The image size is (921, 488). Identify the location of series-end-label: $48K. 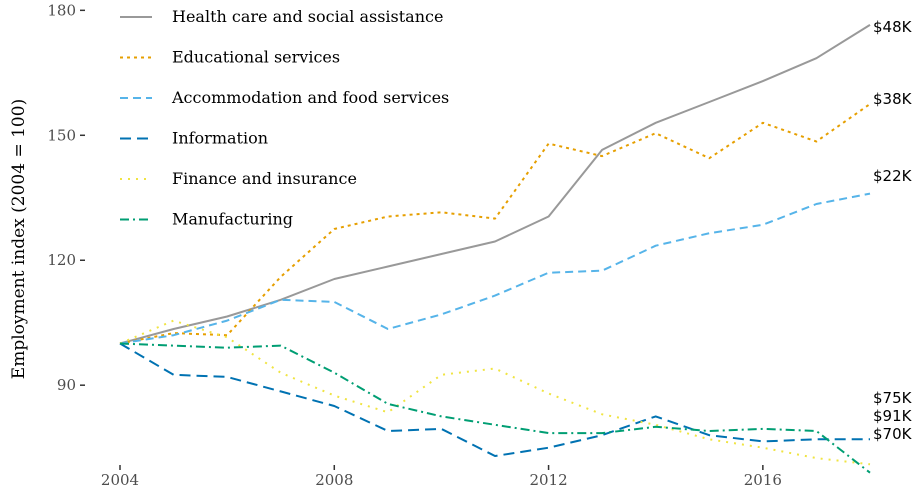
(893, 27).